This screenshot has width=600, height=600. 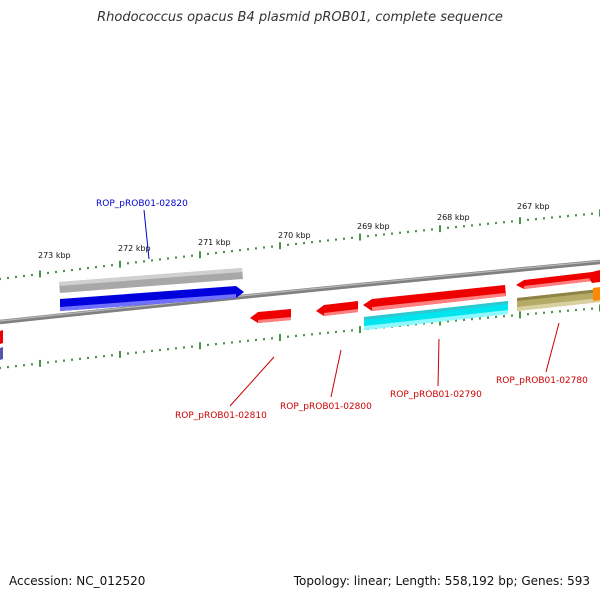 I want to click on accession-text: Accession: NC_012520, so click(x=77, y=581).